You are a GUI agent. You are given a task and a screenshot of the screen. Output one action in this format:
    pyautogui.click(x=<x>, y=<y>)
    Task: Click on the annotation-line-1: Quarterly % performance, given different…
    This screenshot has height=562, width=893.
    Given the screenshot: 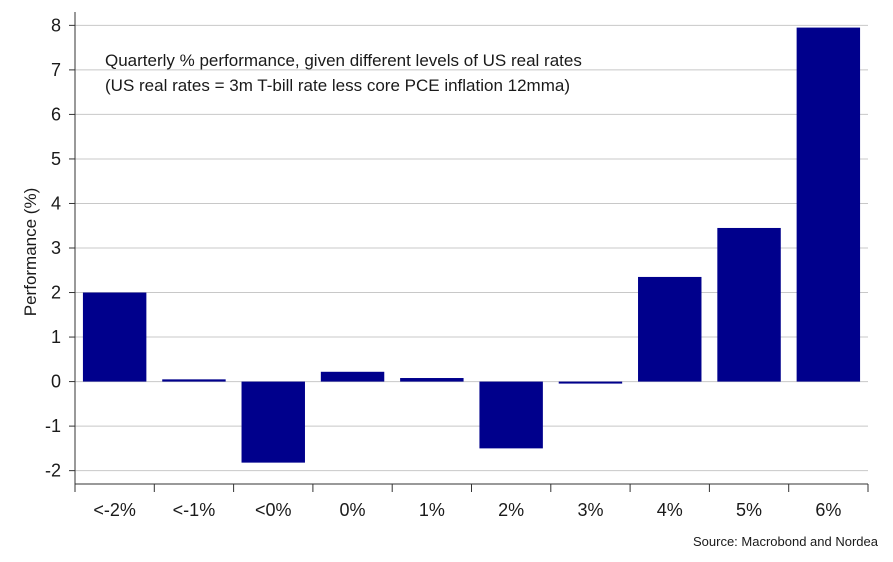 What is the action you would take?
    pyautogui.click(x=343, y=60)
    